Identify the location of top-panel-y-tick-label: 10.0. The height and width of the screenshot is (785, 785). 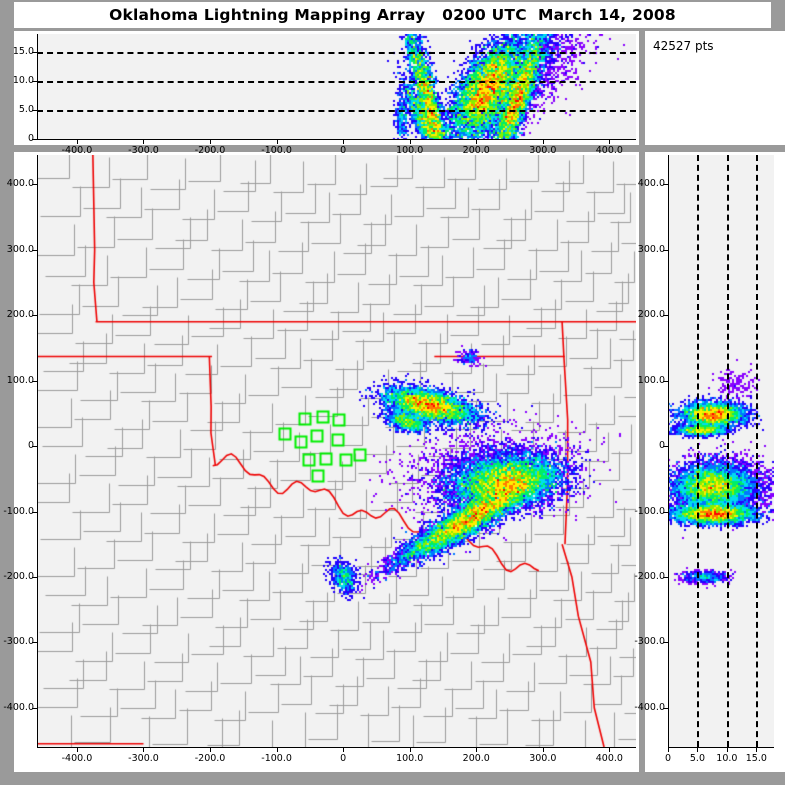
(23, 80).